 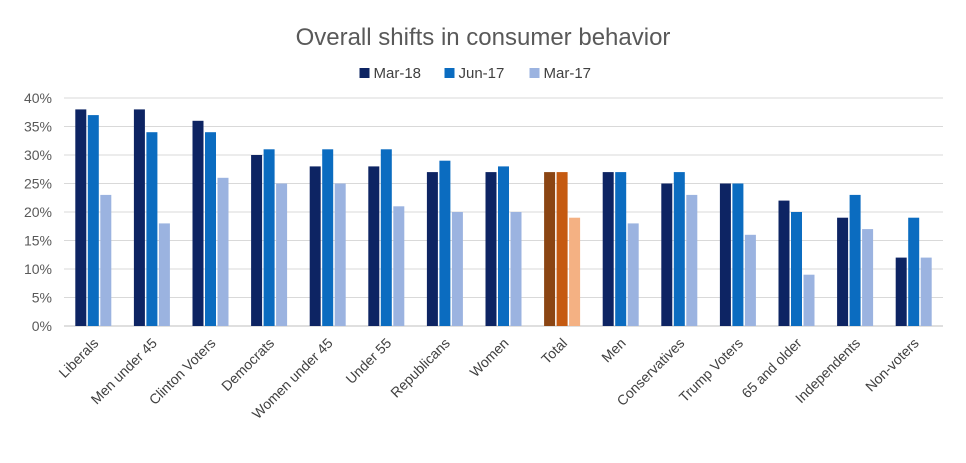 I want to click on chart-title: Overall shifts in consumer behavior, so click(x=483, y=37).